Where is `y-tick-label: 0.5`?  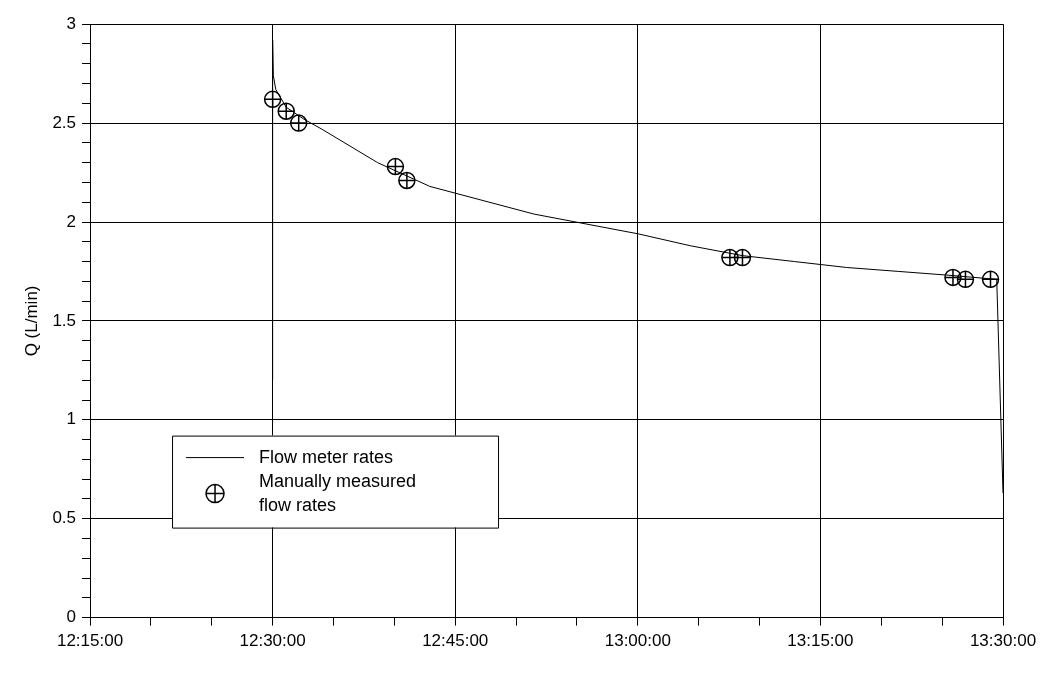 y-tick-label: 0.5 is located at coordinates (64, 518).